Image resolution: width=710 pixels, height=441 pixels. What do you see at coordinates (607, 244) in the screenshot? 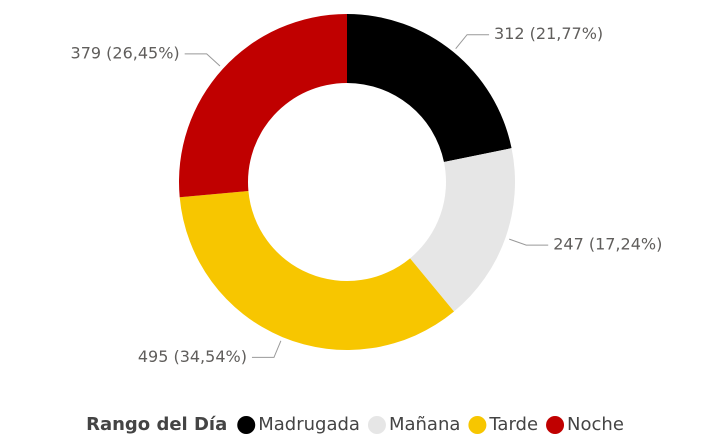
I see `data-label: 247 (17,24%)` at bounding box center [607, 244].